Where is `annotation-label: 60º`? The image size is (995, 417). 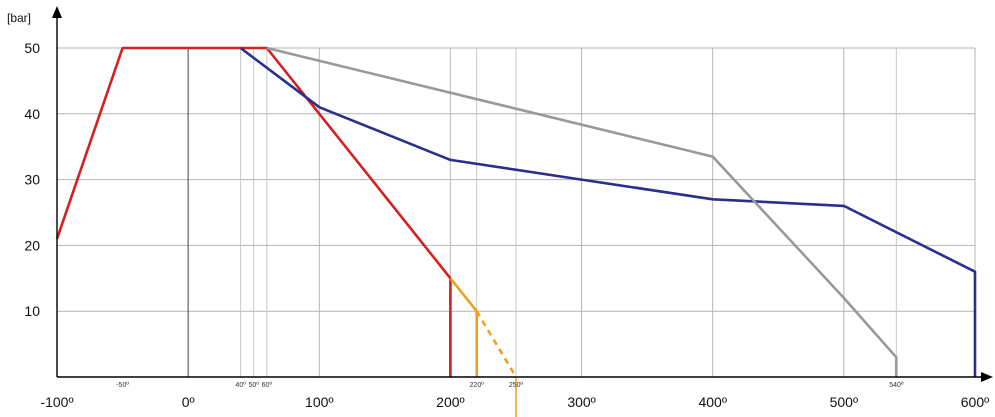
annotation-label: 60º is located at coordinates (267, 385).